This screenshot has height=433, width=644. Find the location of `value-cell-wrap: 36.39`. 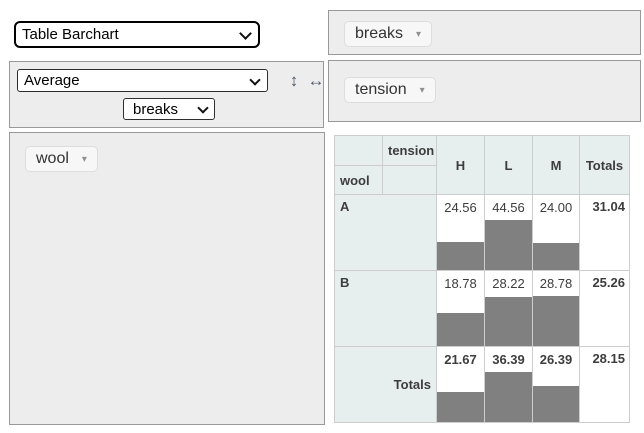

value-cell-wrap: 36.39 is located at coordinates (508, 387).